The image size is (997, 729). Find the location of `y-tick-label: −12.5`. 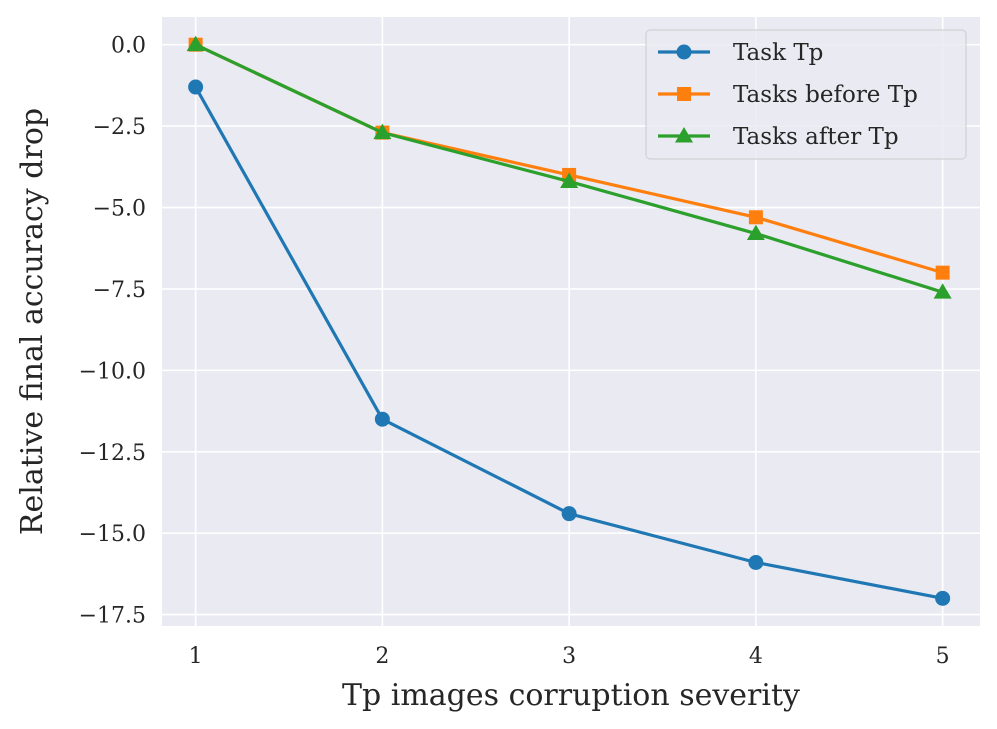

y-tick-label: −12.5 is located at coordinates (112, 453).